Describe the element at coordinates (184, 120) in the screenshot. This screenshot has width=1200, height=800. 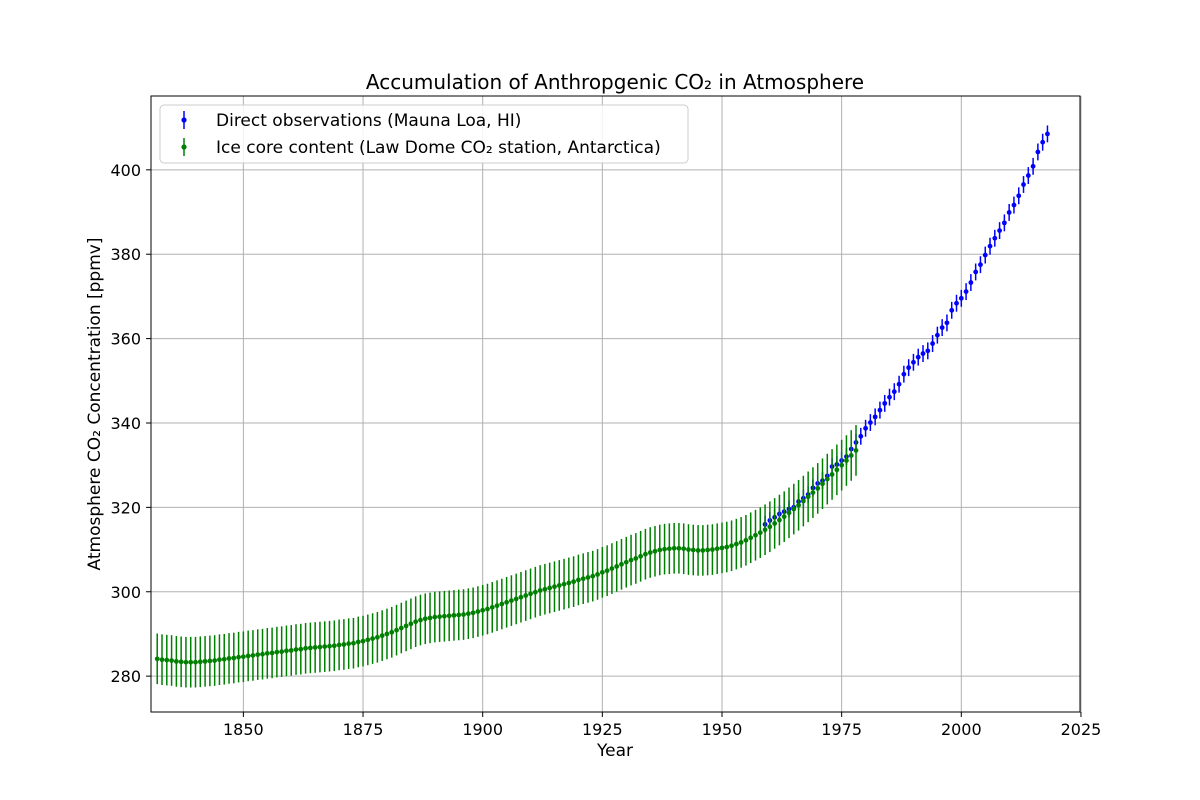
I see `legend-marker-direct` at that location.